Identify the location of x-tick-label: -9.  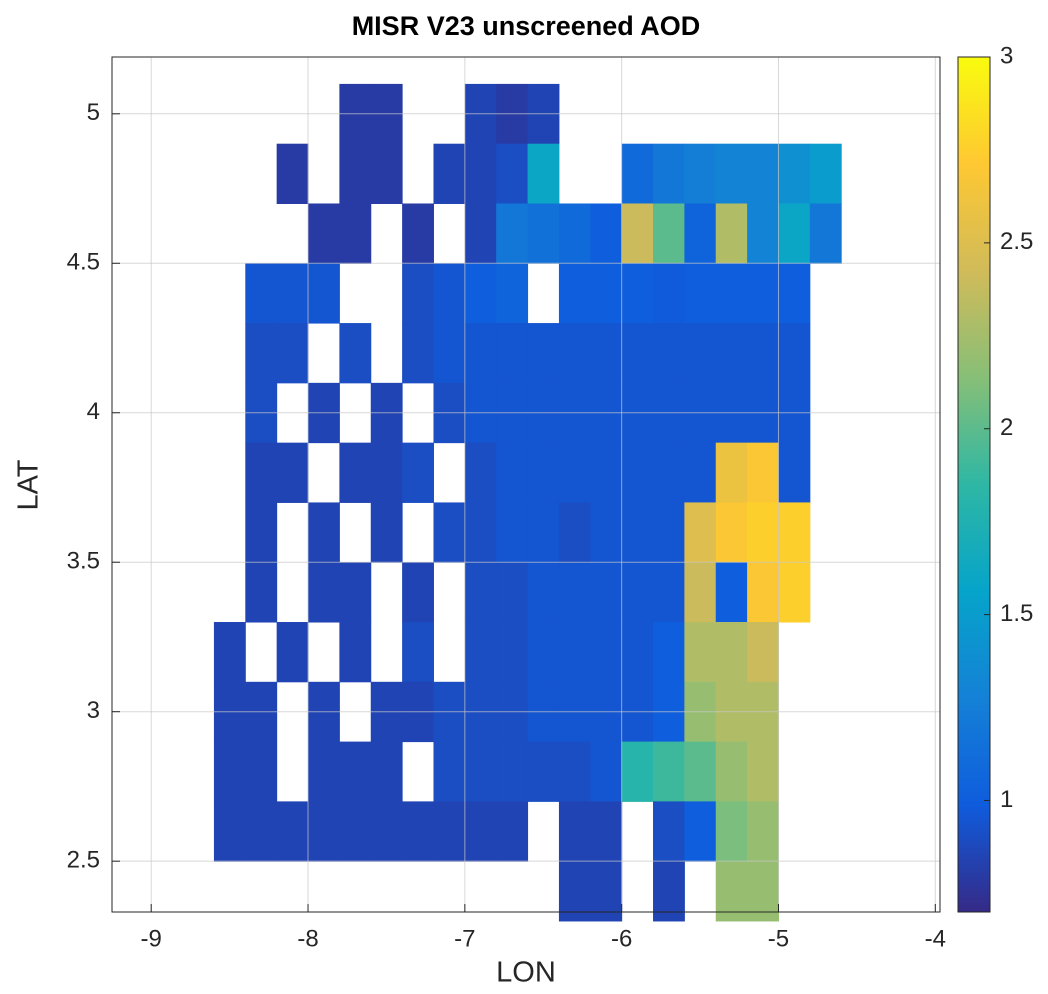
(151, 938).